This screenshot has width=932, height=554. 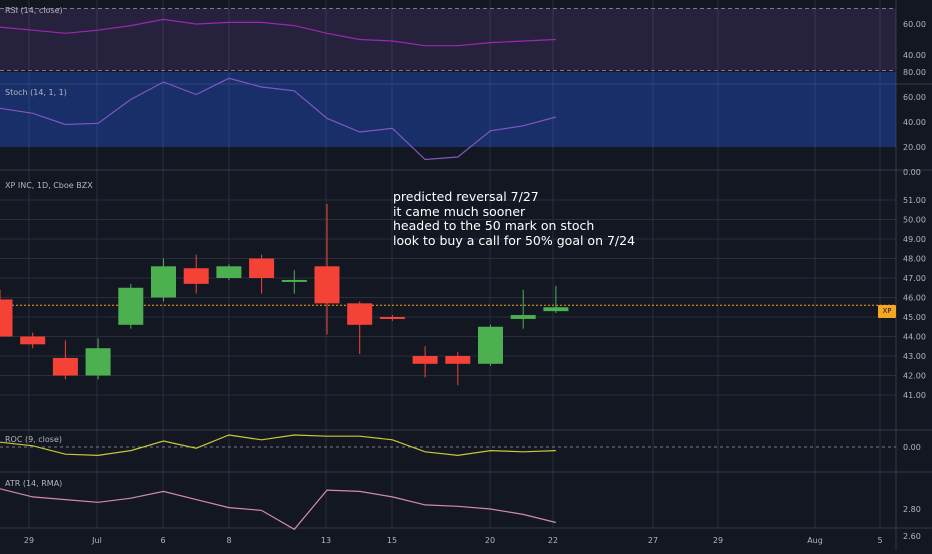 What do you see at coordinates (912, 536) in the screenshot?
I see `atr-axis-label: 2.60` at bounding box center [912, 536].